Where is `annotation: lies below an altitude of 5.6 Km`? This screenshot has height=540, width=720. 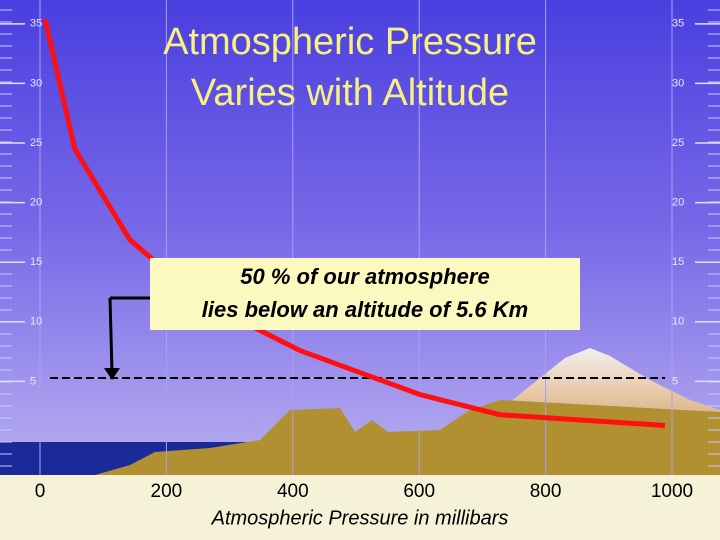
annotation: lies below an altitude of 5.6 Km is located at coordinates (365, 309).